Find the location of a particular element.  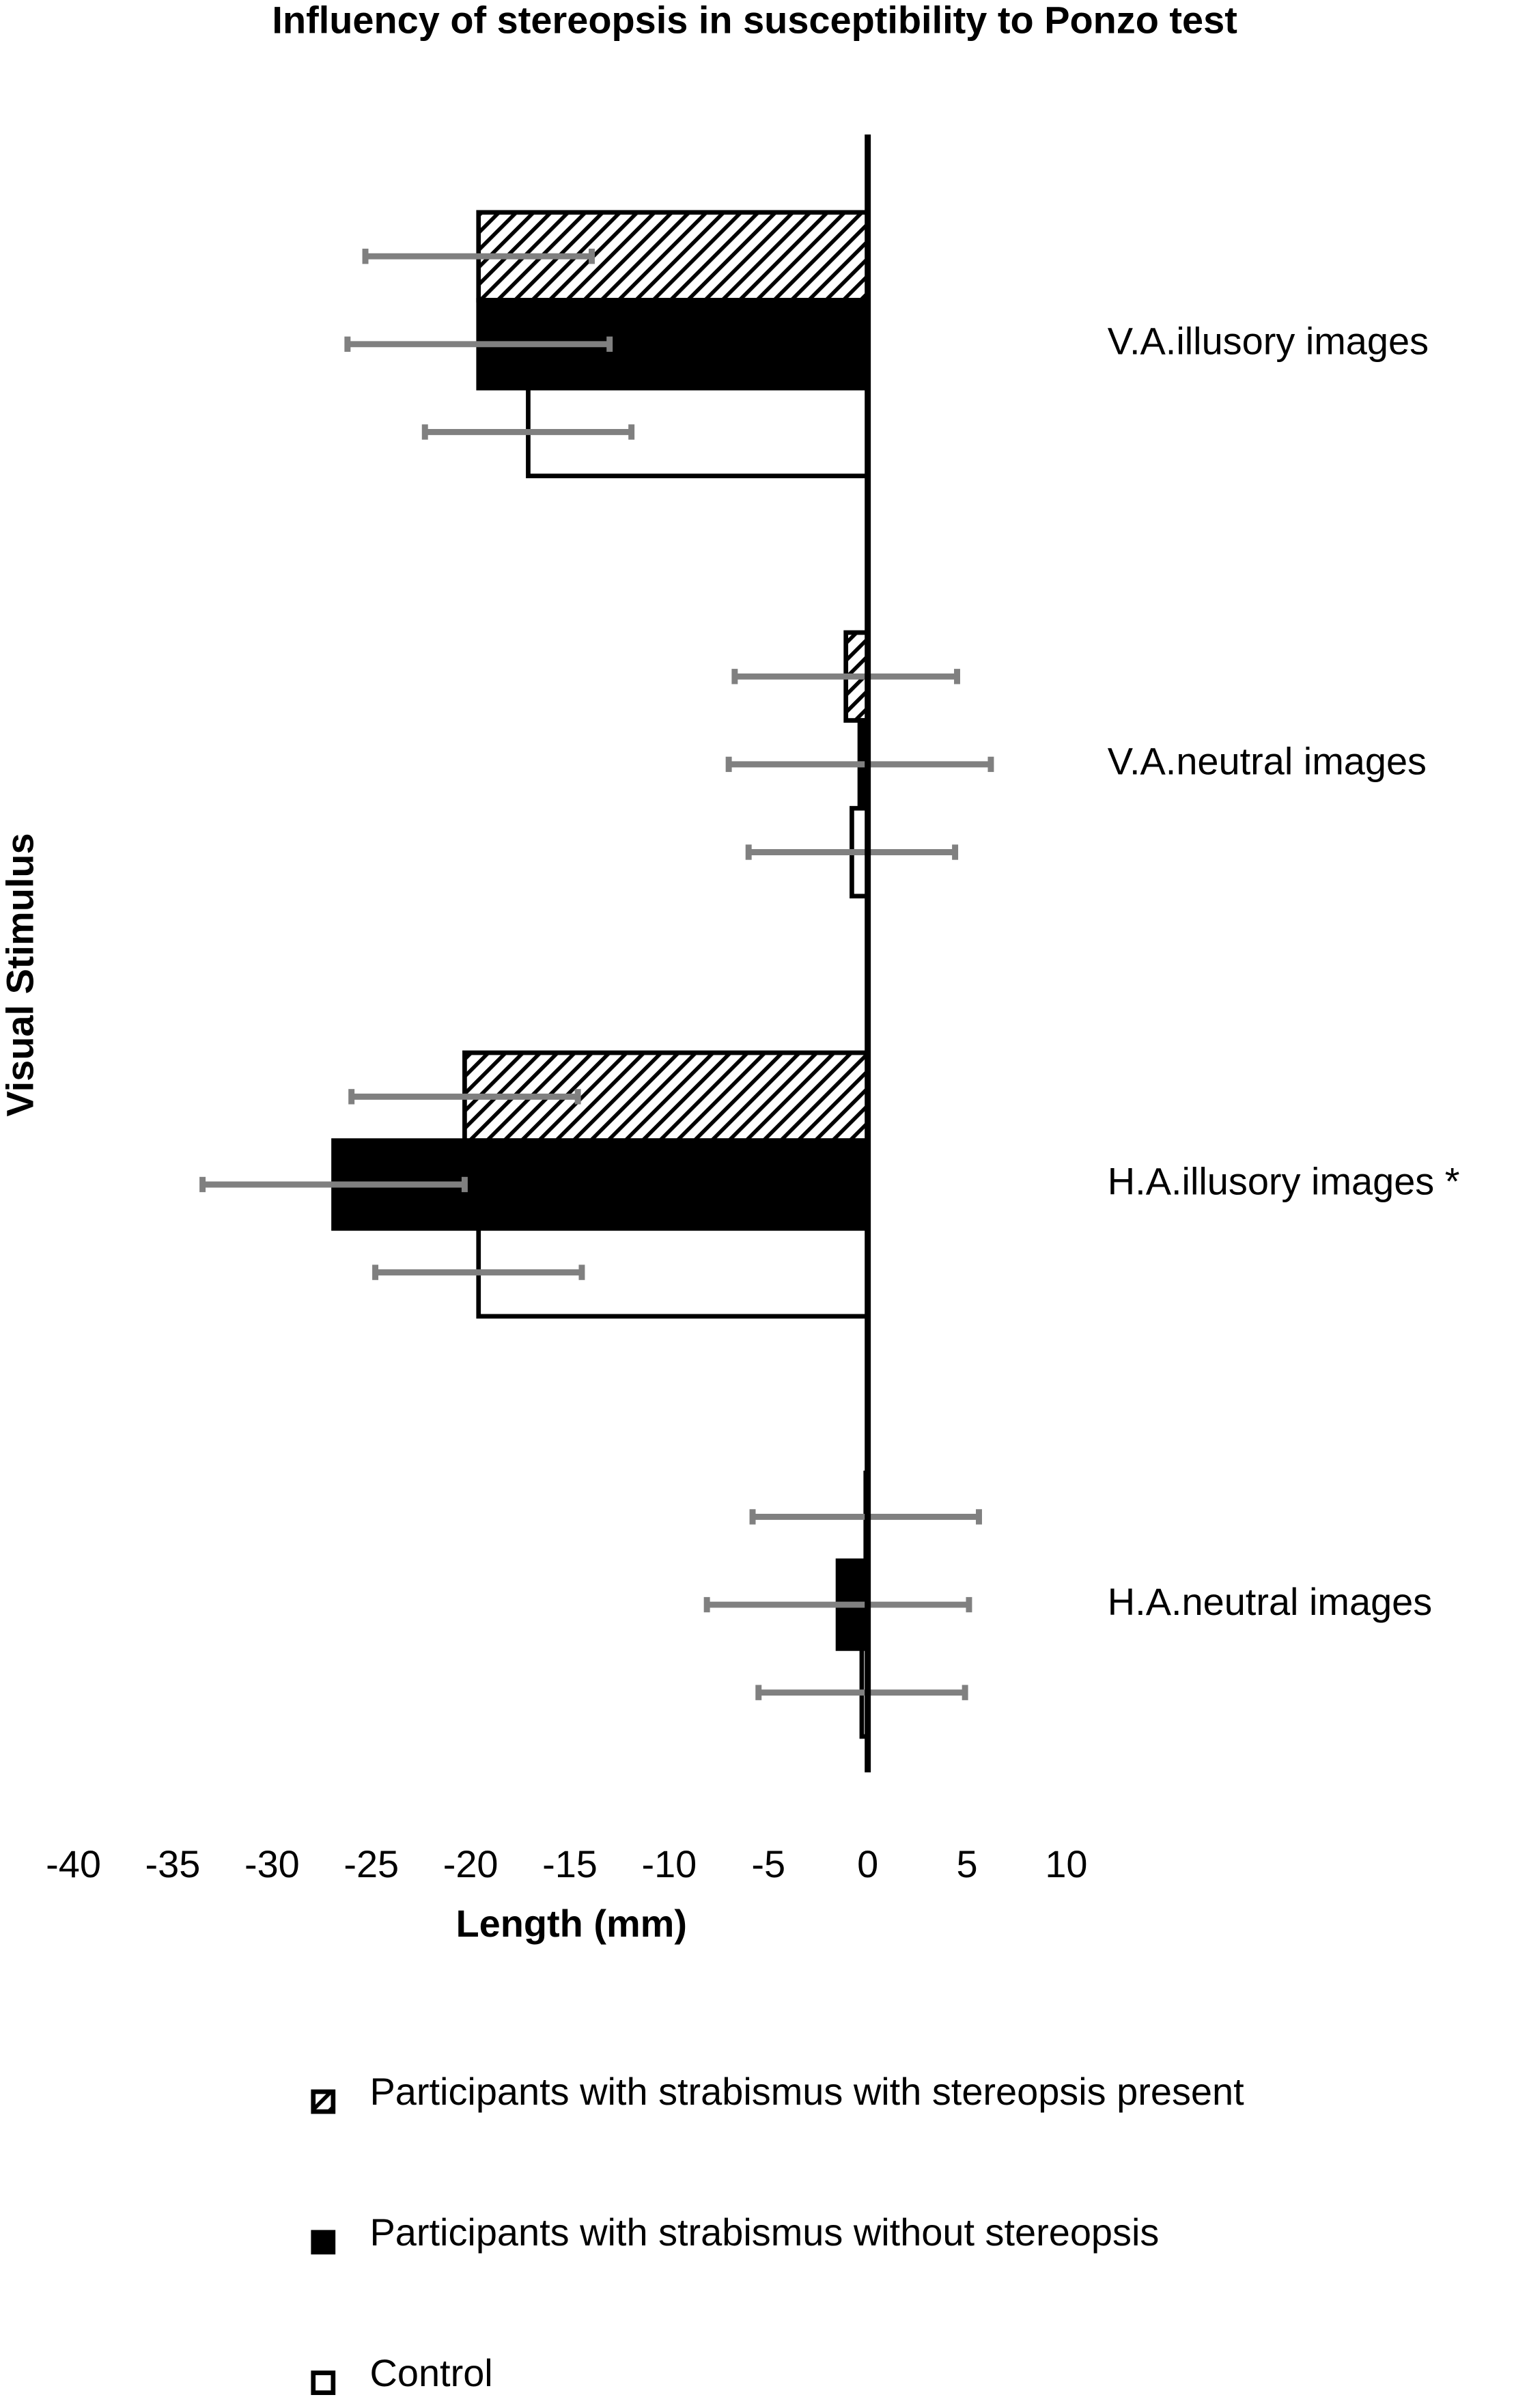

x-tick-label: 0 is located at coordinates (867, 1863).